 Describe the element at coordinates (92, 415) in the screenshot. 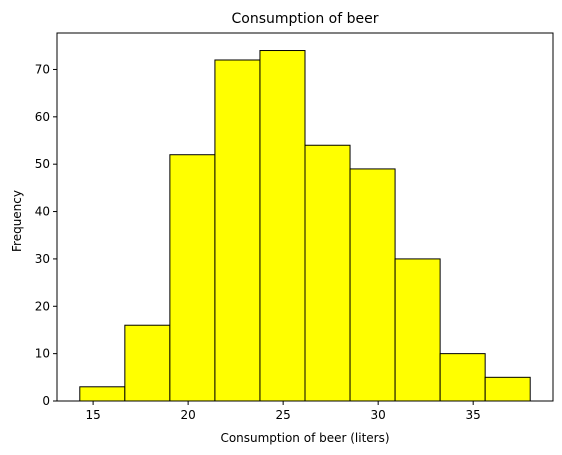

I see `x-tick-label: 15` at that location.